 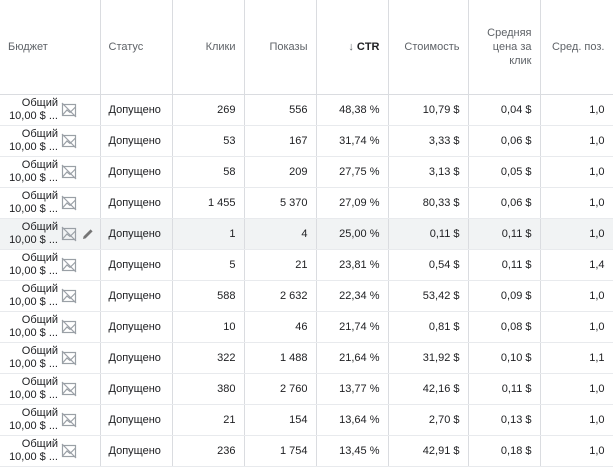 I want to click on cell-impressions: 154, so click(x=280, y=420).